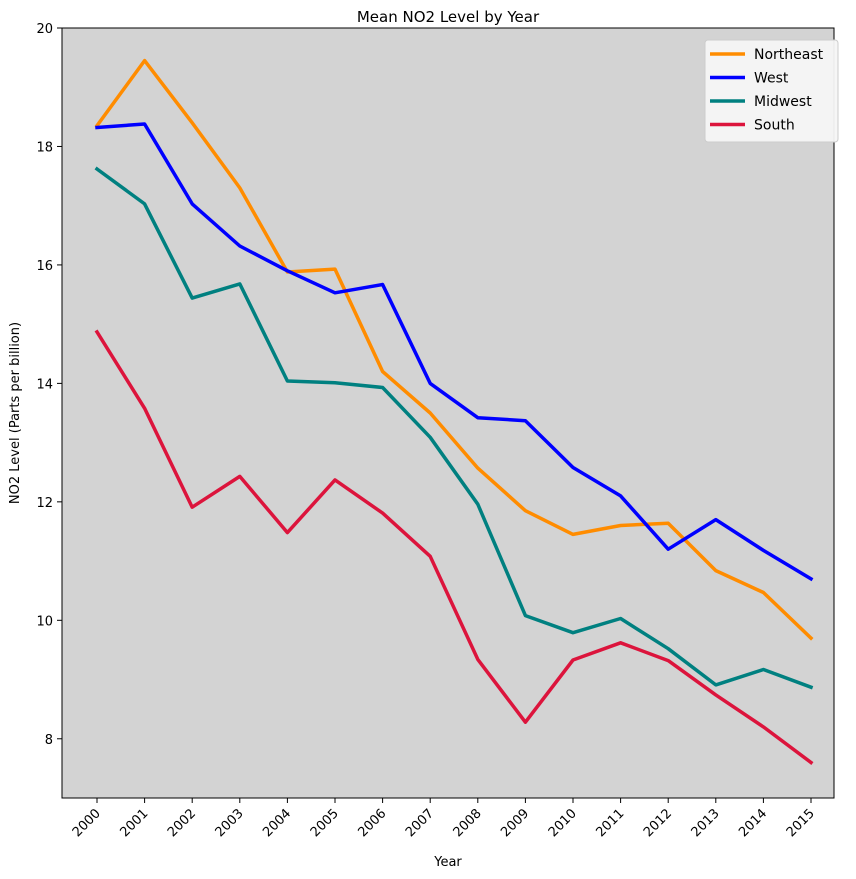 The image size is (856, 879). Describe the element at coordinates (44, 147) in the screenshot. I see `y-tick-label: 18` at that location.